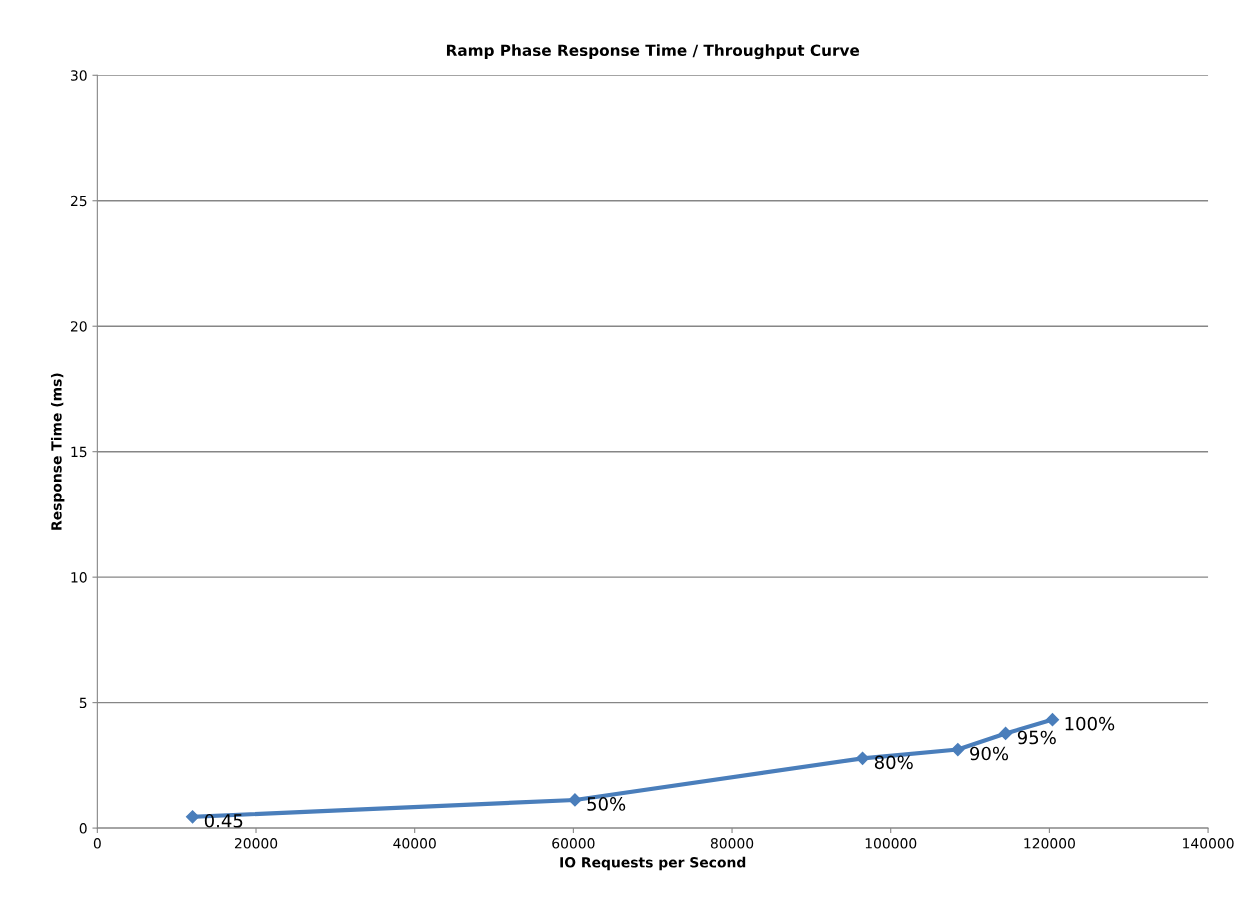 The height and width of the screenshot is (907, 1248). I want to click on annotation: 95%, so click(1036, 737).